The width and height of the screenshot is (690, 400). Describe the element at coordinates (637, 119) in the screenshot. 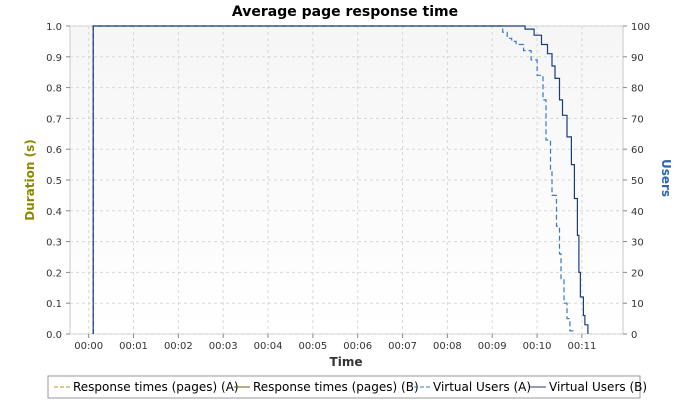

I see `y-right-tick-label: 70` at that location.